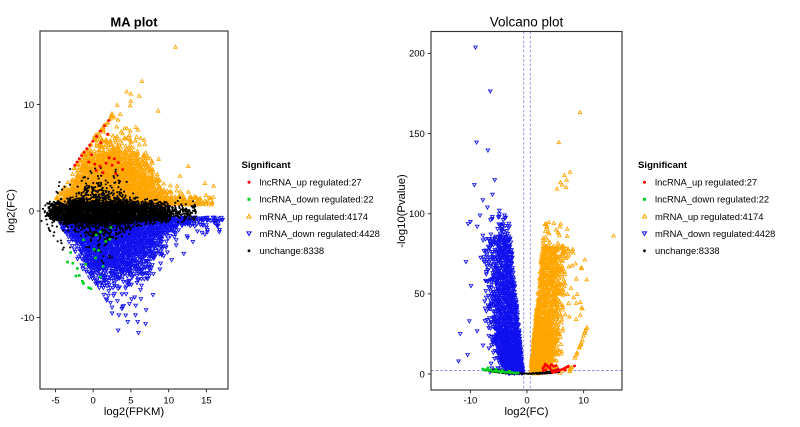 The width and height of the screenshot is (800, 427). What do you see at coordinates (55, 400) in the screenshot?
I see `svg-text: -5` at bounding box center [55, 400].